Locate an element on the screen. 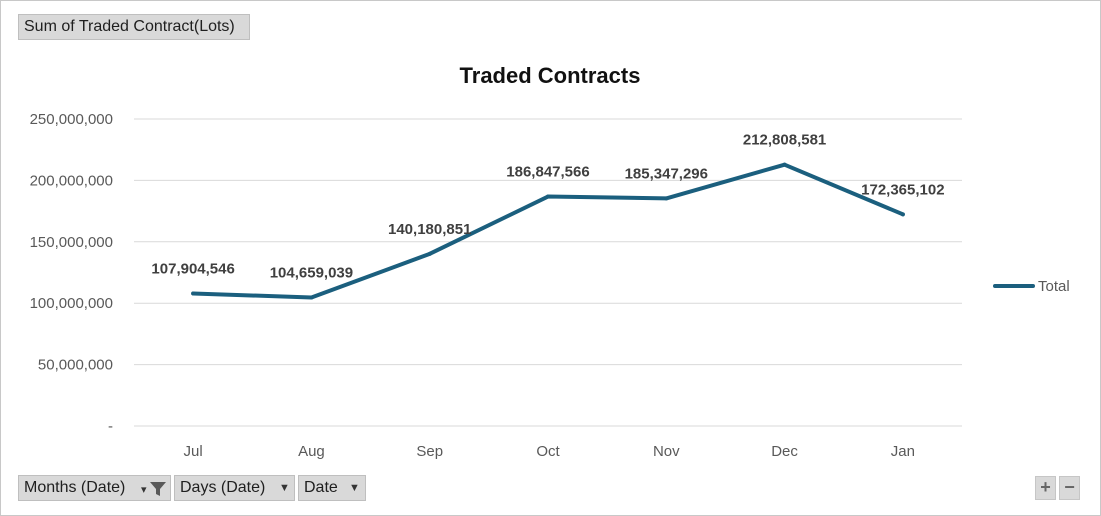  legend-label: Total is located at coordinates (1054, 286).